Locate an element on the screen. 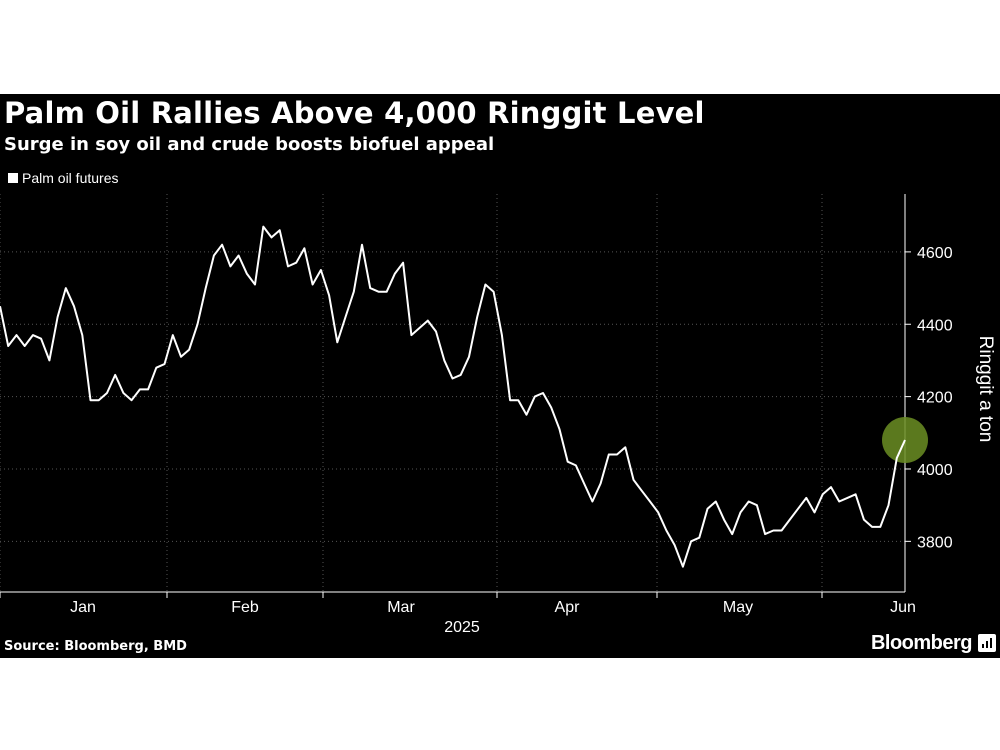  y-tick-label: 3800 is located at coordinates (935, 542).